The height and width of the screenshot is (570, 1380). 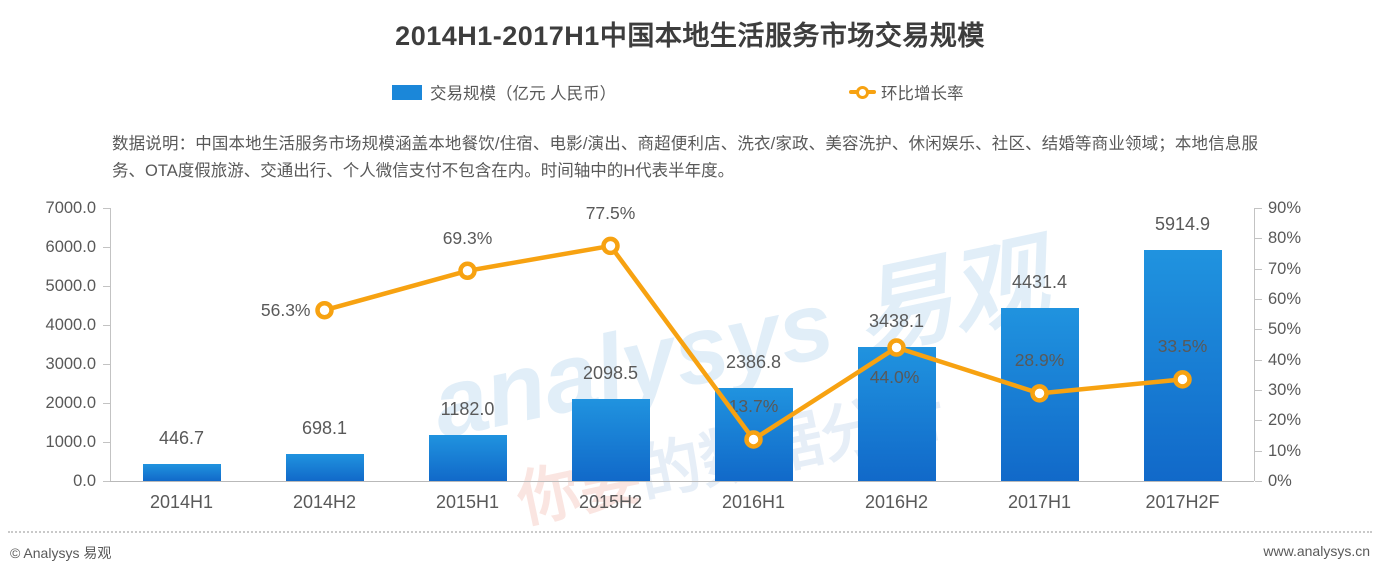 What do you see at coordinates (467, 237) in the screenshot?
I see `growth-rate-label: 69.3%` at bounding box center [467, 237].